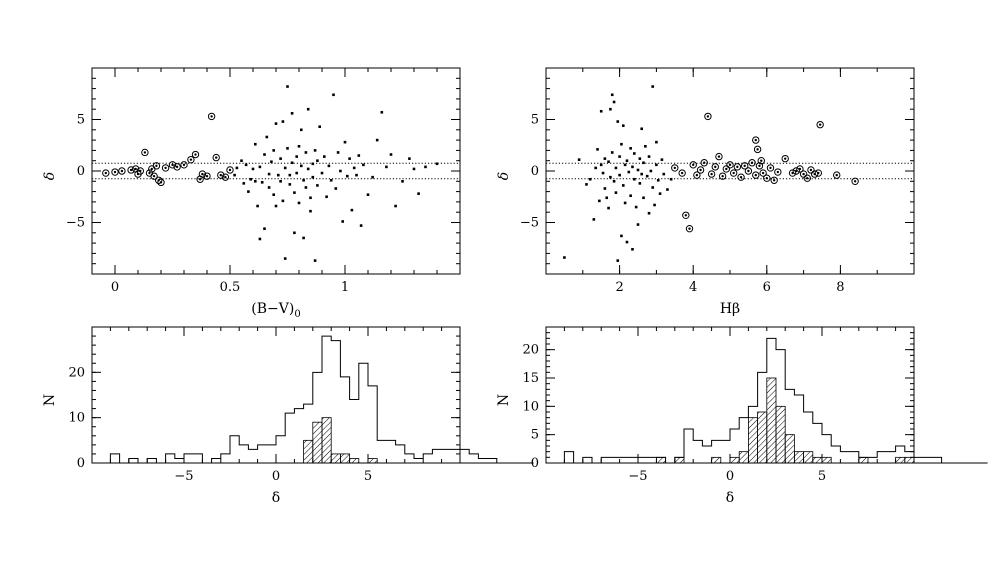 This screenshot has height=578, width=1000. What do you see at coordinates (81, 120) in the screenshot?
I see `y-tick-label: 5` at bounding box center [81, 120].